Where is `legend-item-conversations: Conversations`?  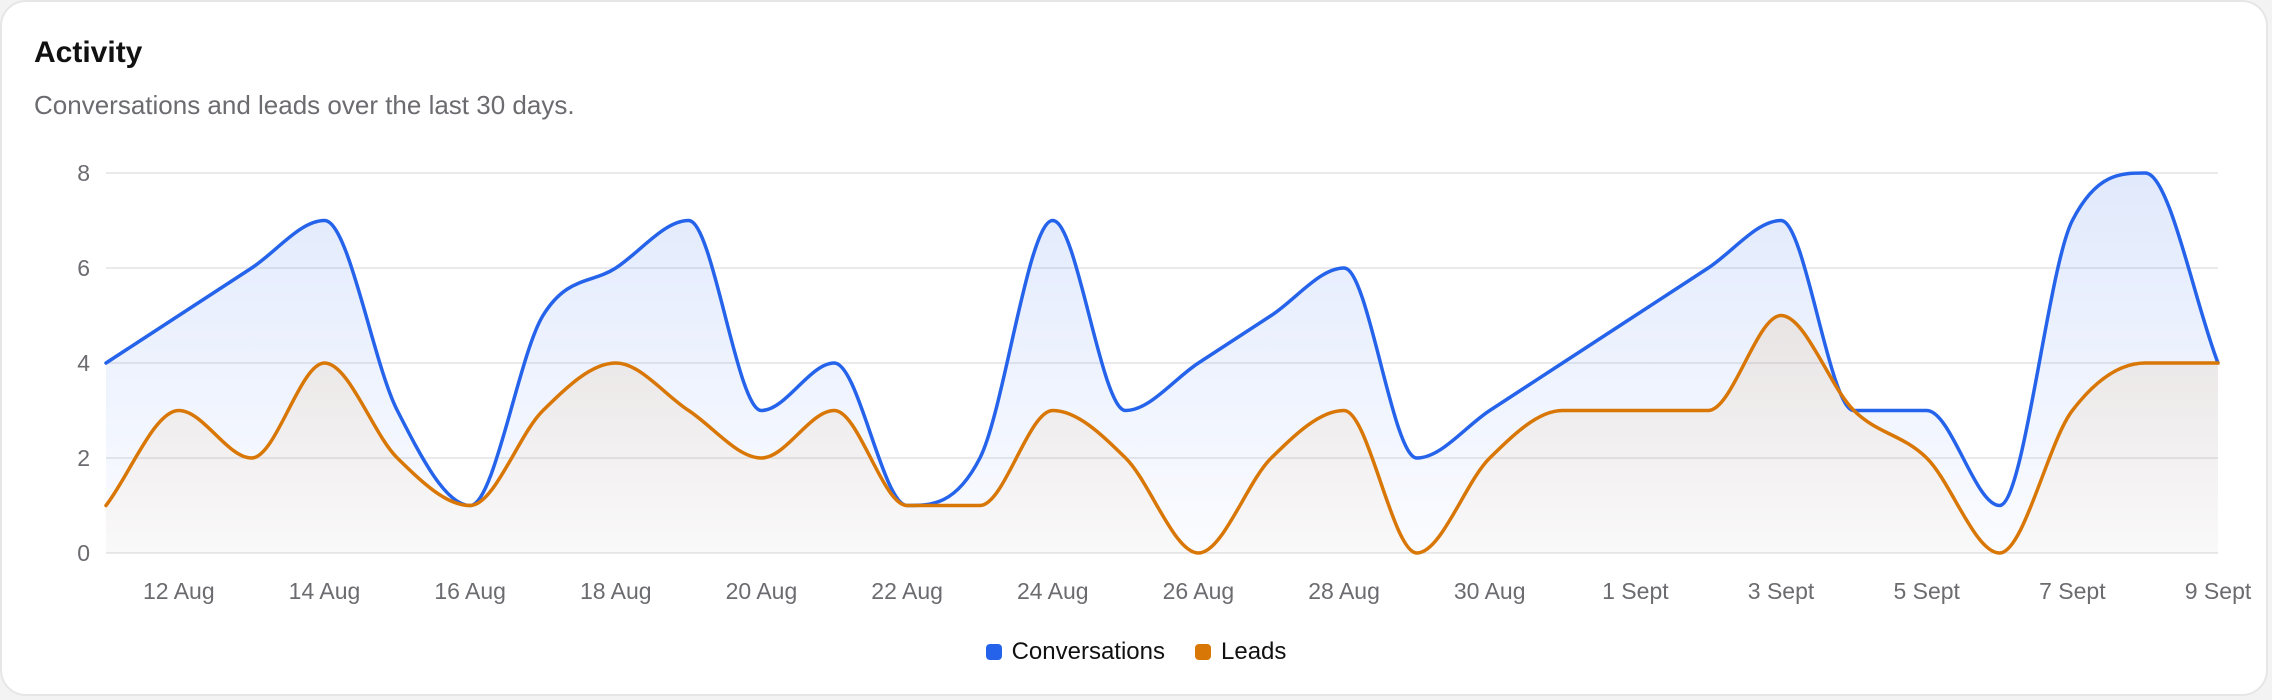
legend-item-conversations: Conversations is located at coordinates (1075, 652).